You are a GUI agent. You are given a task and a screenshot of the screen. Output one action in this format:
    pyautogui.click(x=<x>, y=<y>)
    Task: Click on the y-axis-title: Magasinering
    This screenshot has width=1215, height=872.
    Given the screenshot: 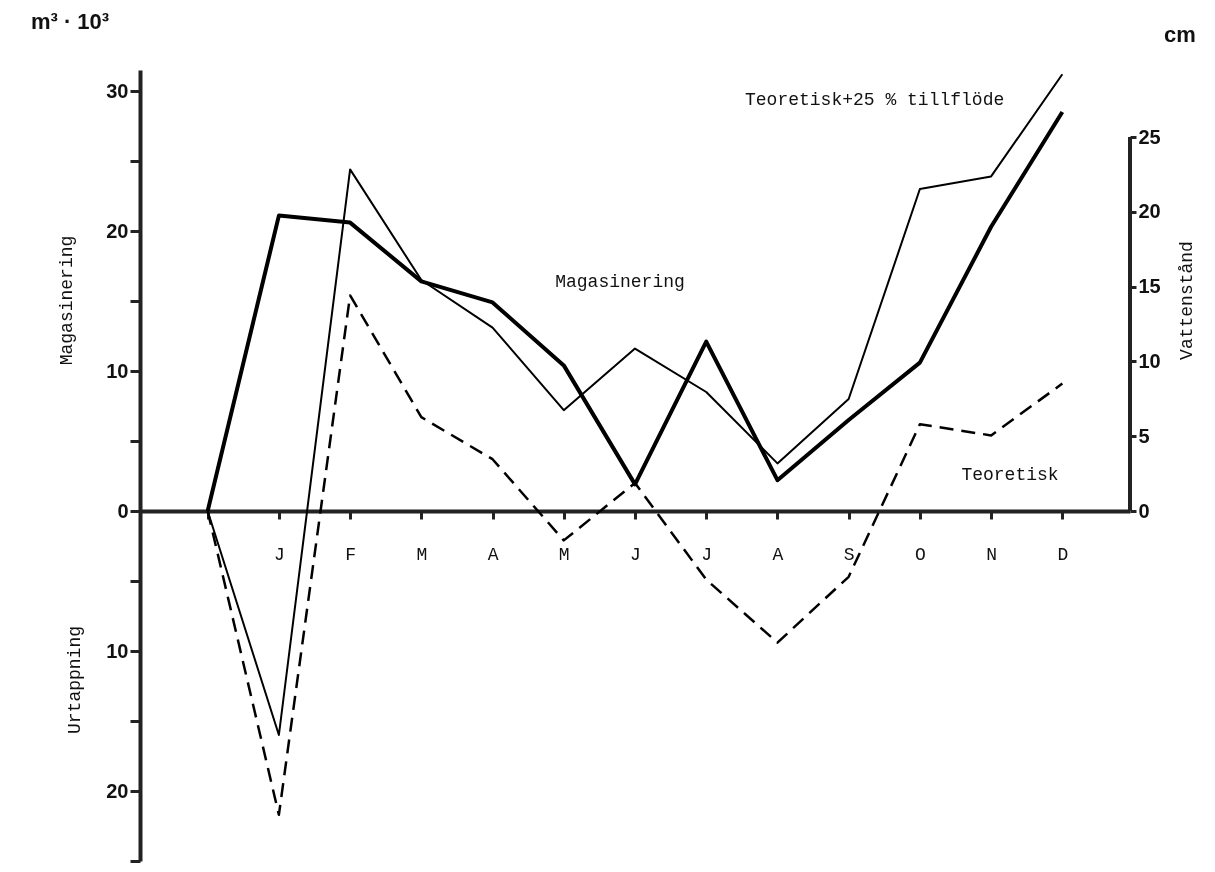 What is the action you would take?
    pyautogui.click(x=66, y=300)
    